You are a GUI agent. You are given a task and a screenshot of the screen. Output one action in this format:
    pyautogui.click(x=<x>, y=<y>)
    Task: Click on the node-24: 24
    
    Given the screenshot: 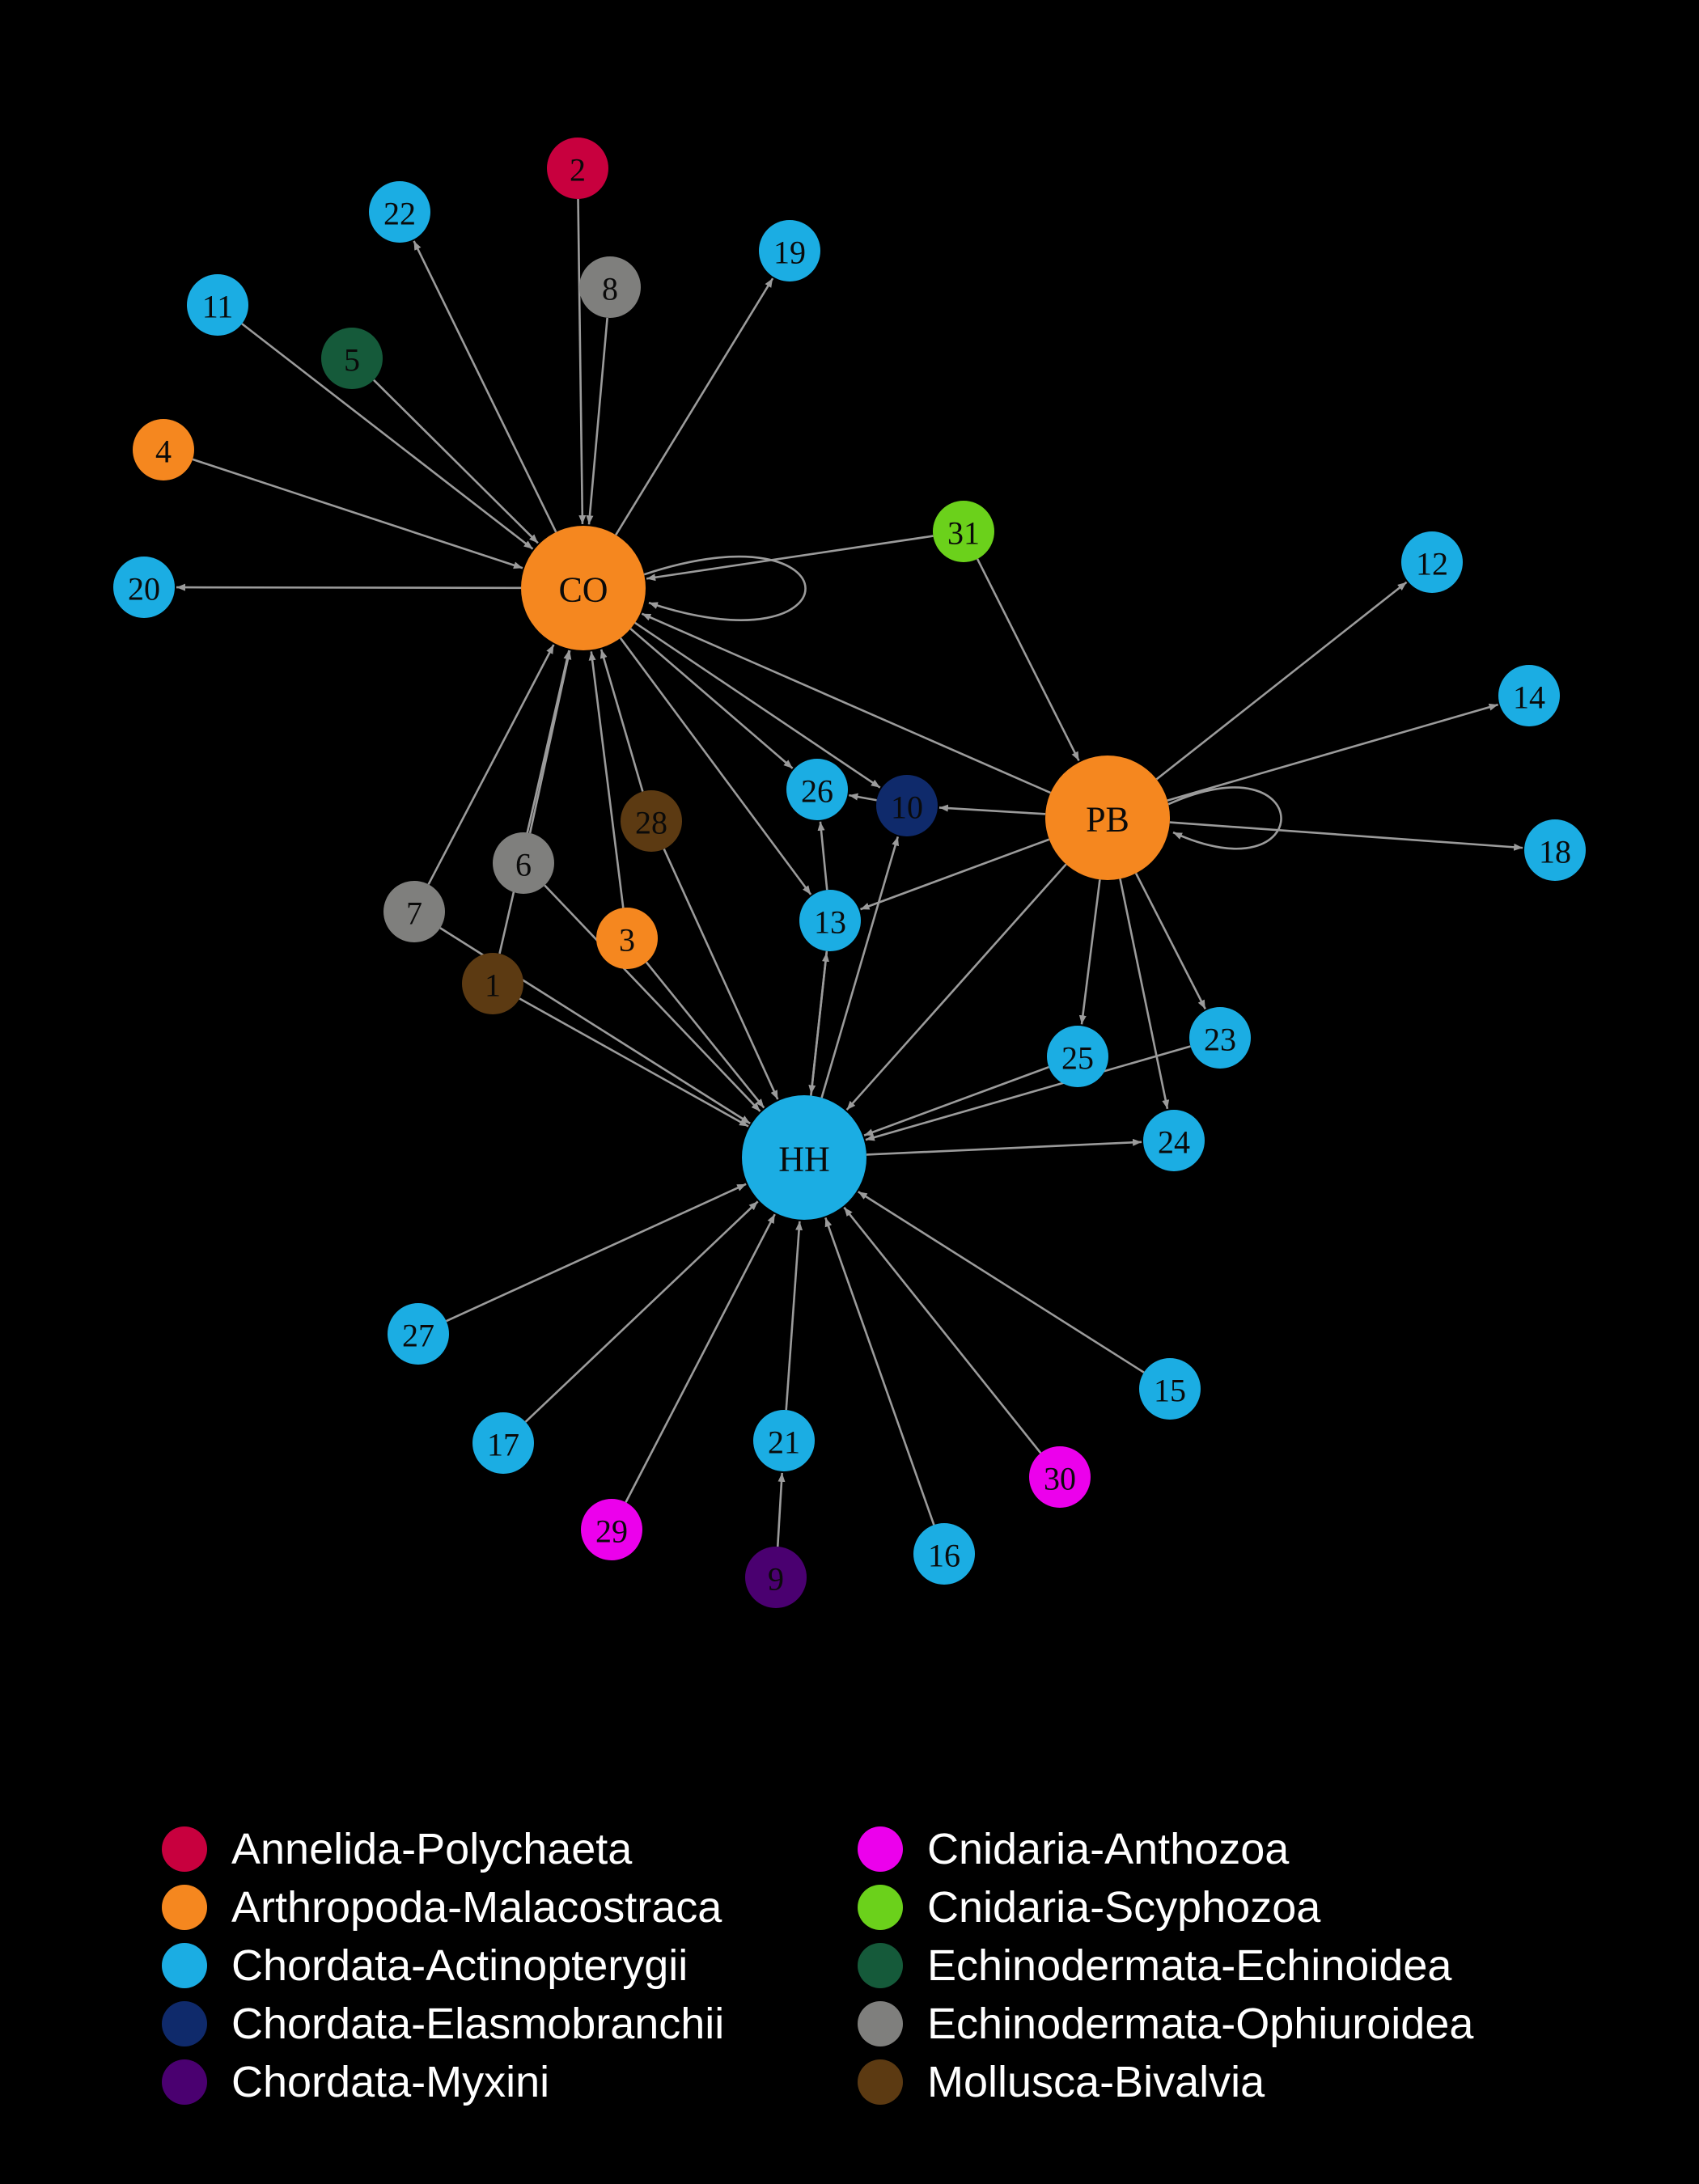 What is the action you would take?
    pyautogui.click(x=1174, y=1140)
    